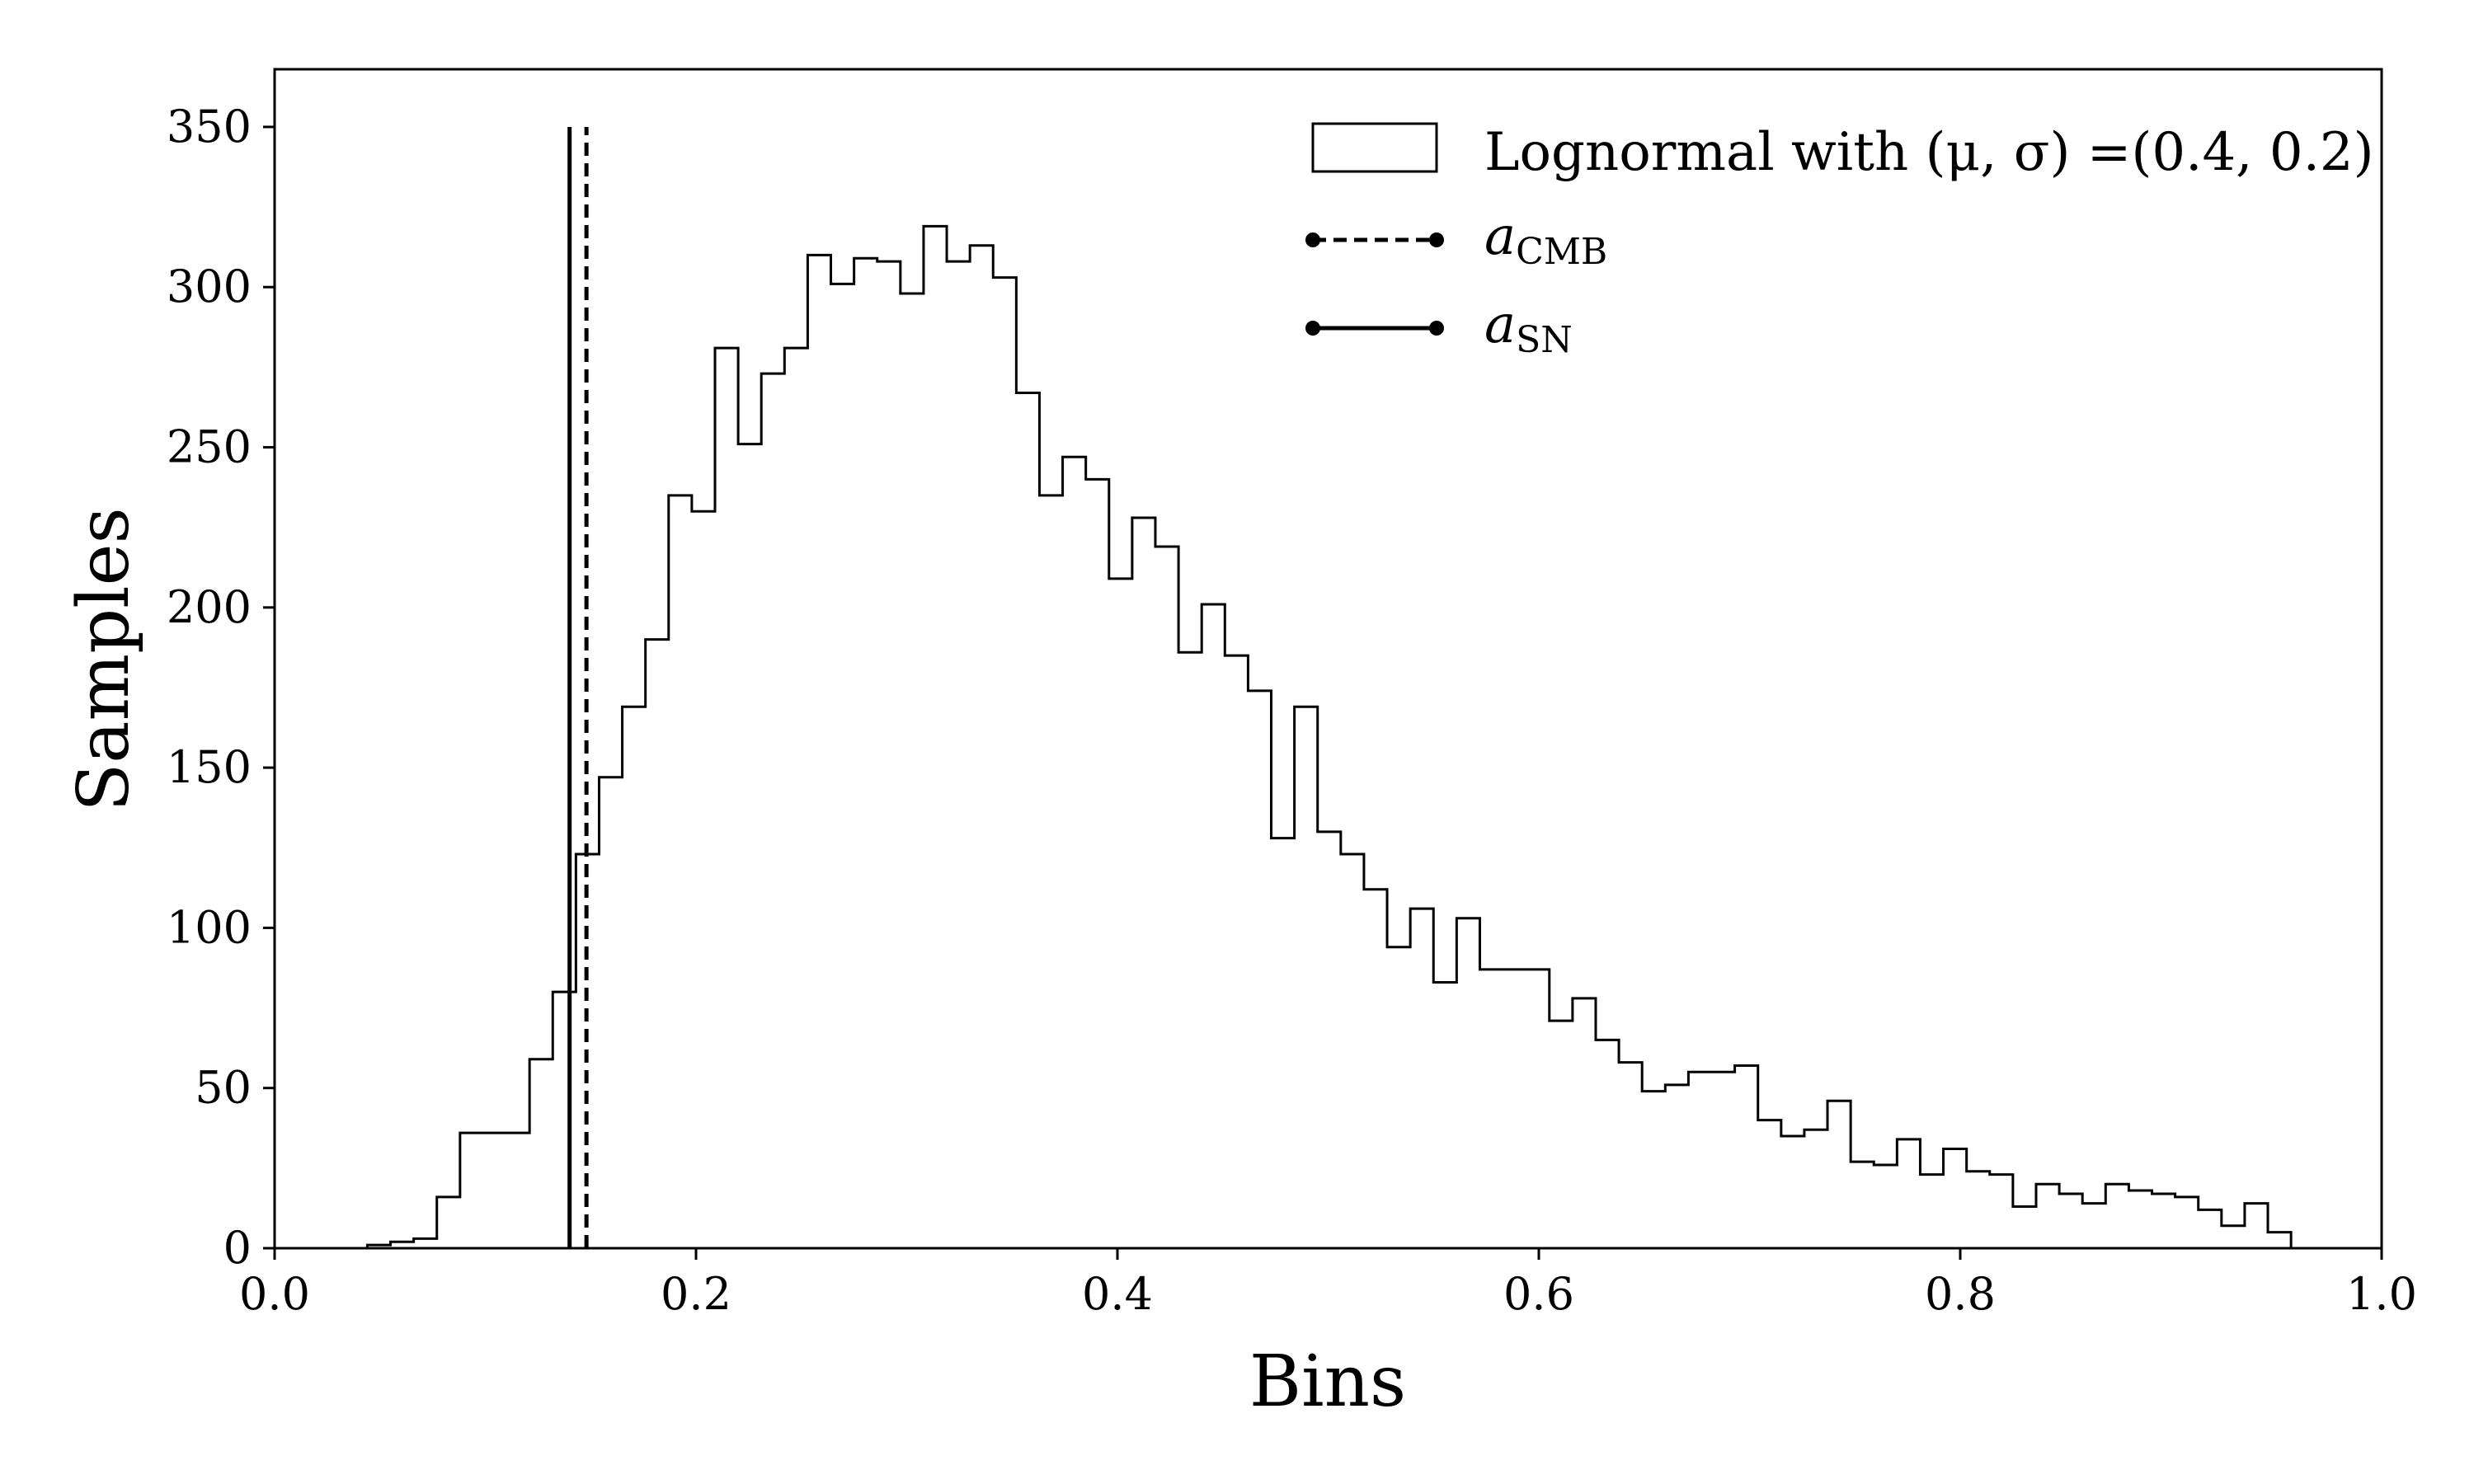 The image size is (2474, 1484). I want to click on x-tick-label: 0.6, so click(1538, 1294).